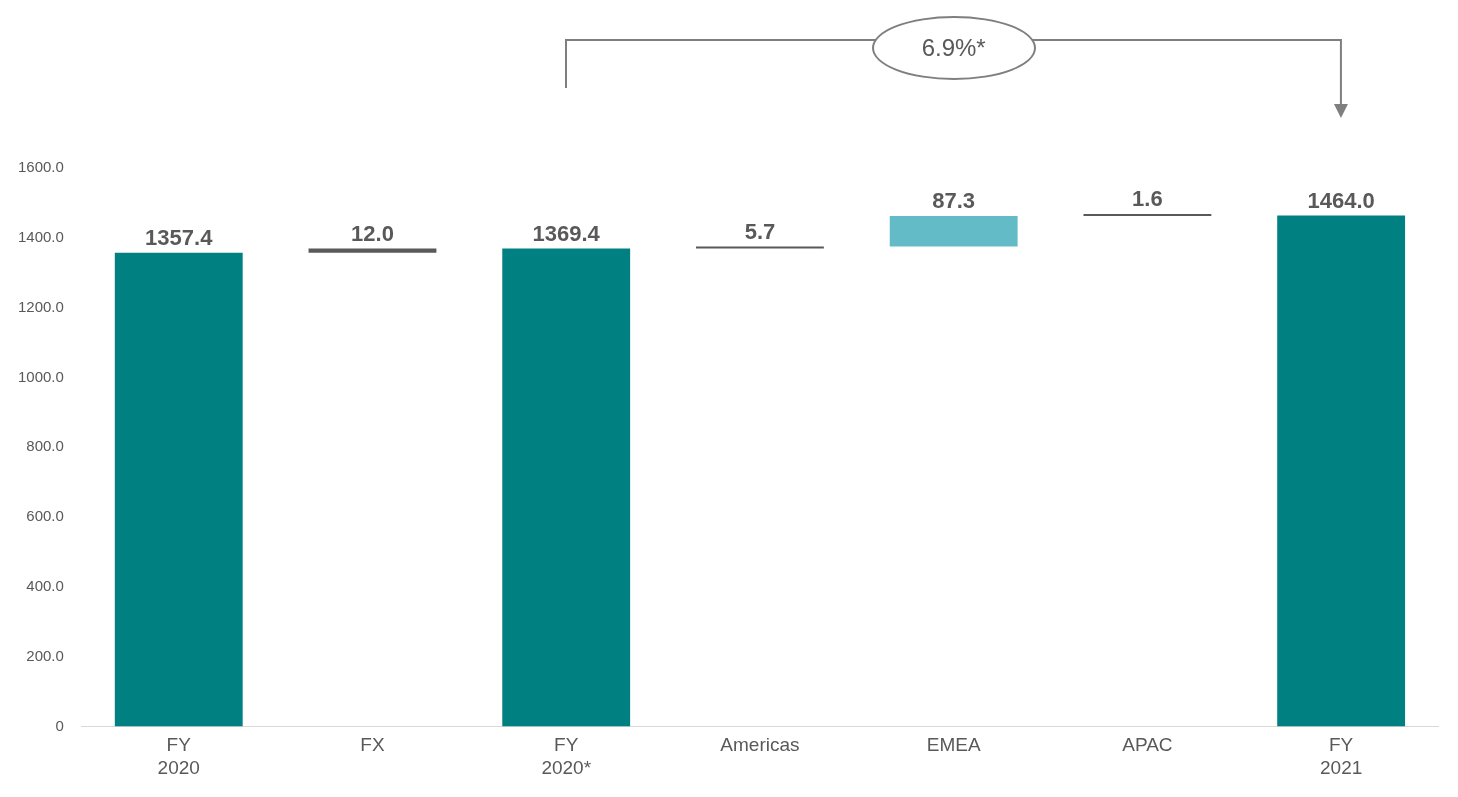 The width and height of the screenshot is (1458, 797). Describe the element at coordinates (178, 756) in the screenshot. I see `x-tick-label: FY 2020` at that location.